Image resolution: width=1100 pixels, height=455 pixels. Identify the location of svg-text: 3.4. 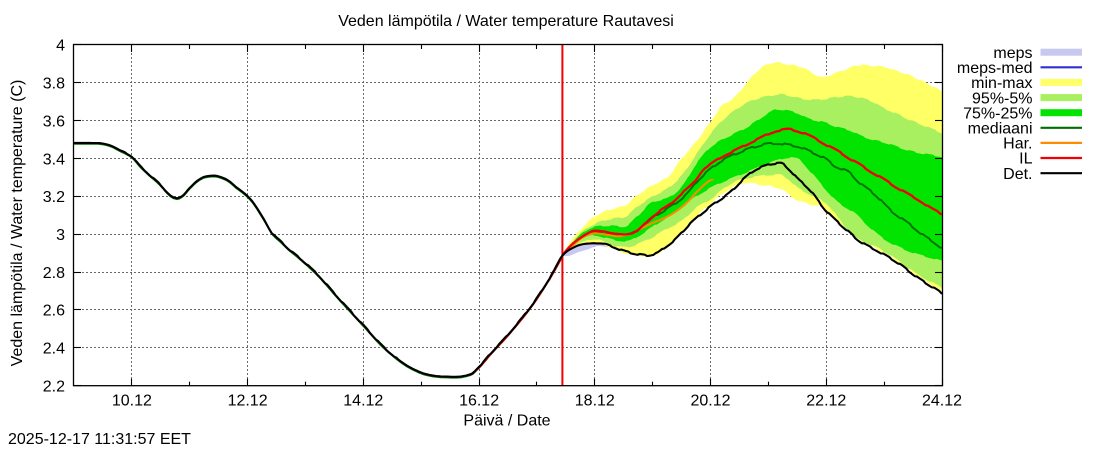
(54, 159).